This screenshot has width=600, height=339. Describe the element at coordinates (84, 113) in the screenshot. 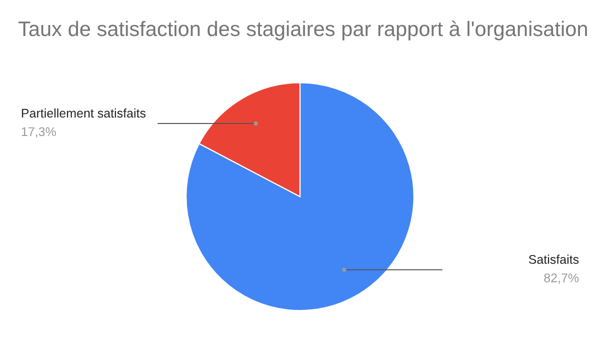

I see `slice-label: Partiellement satisfaits` at that location.